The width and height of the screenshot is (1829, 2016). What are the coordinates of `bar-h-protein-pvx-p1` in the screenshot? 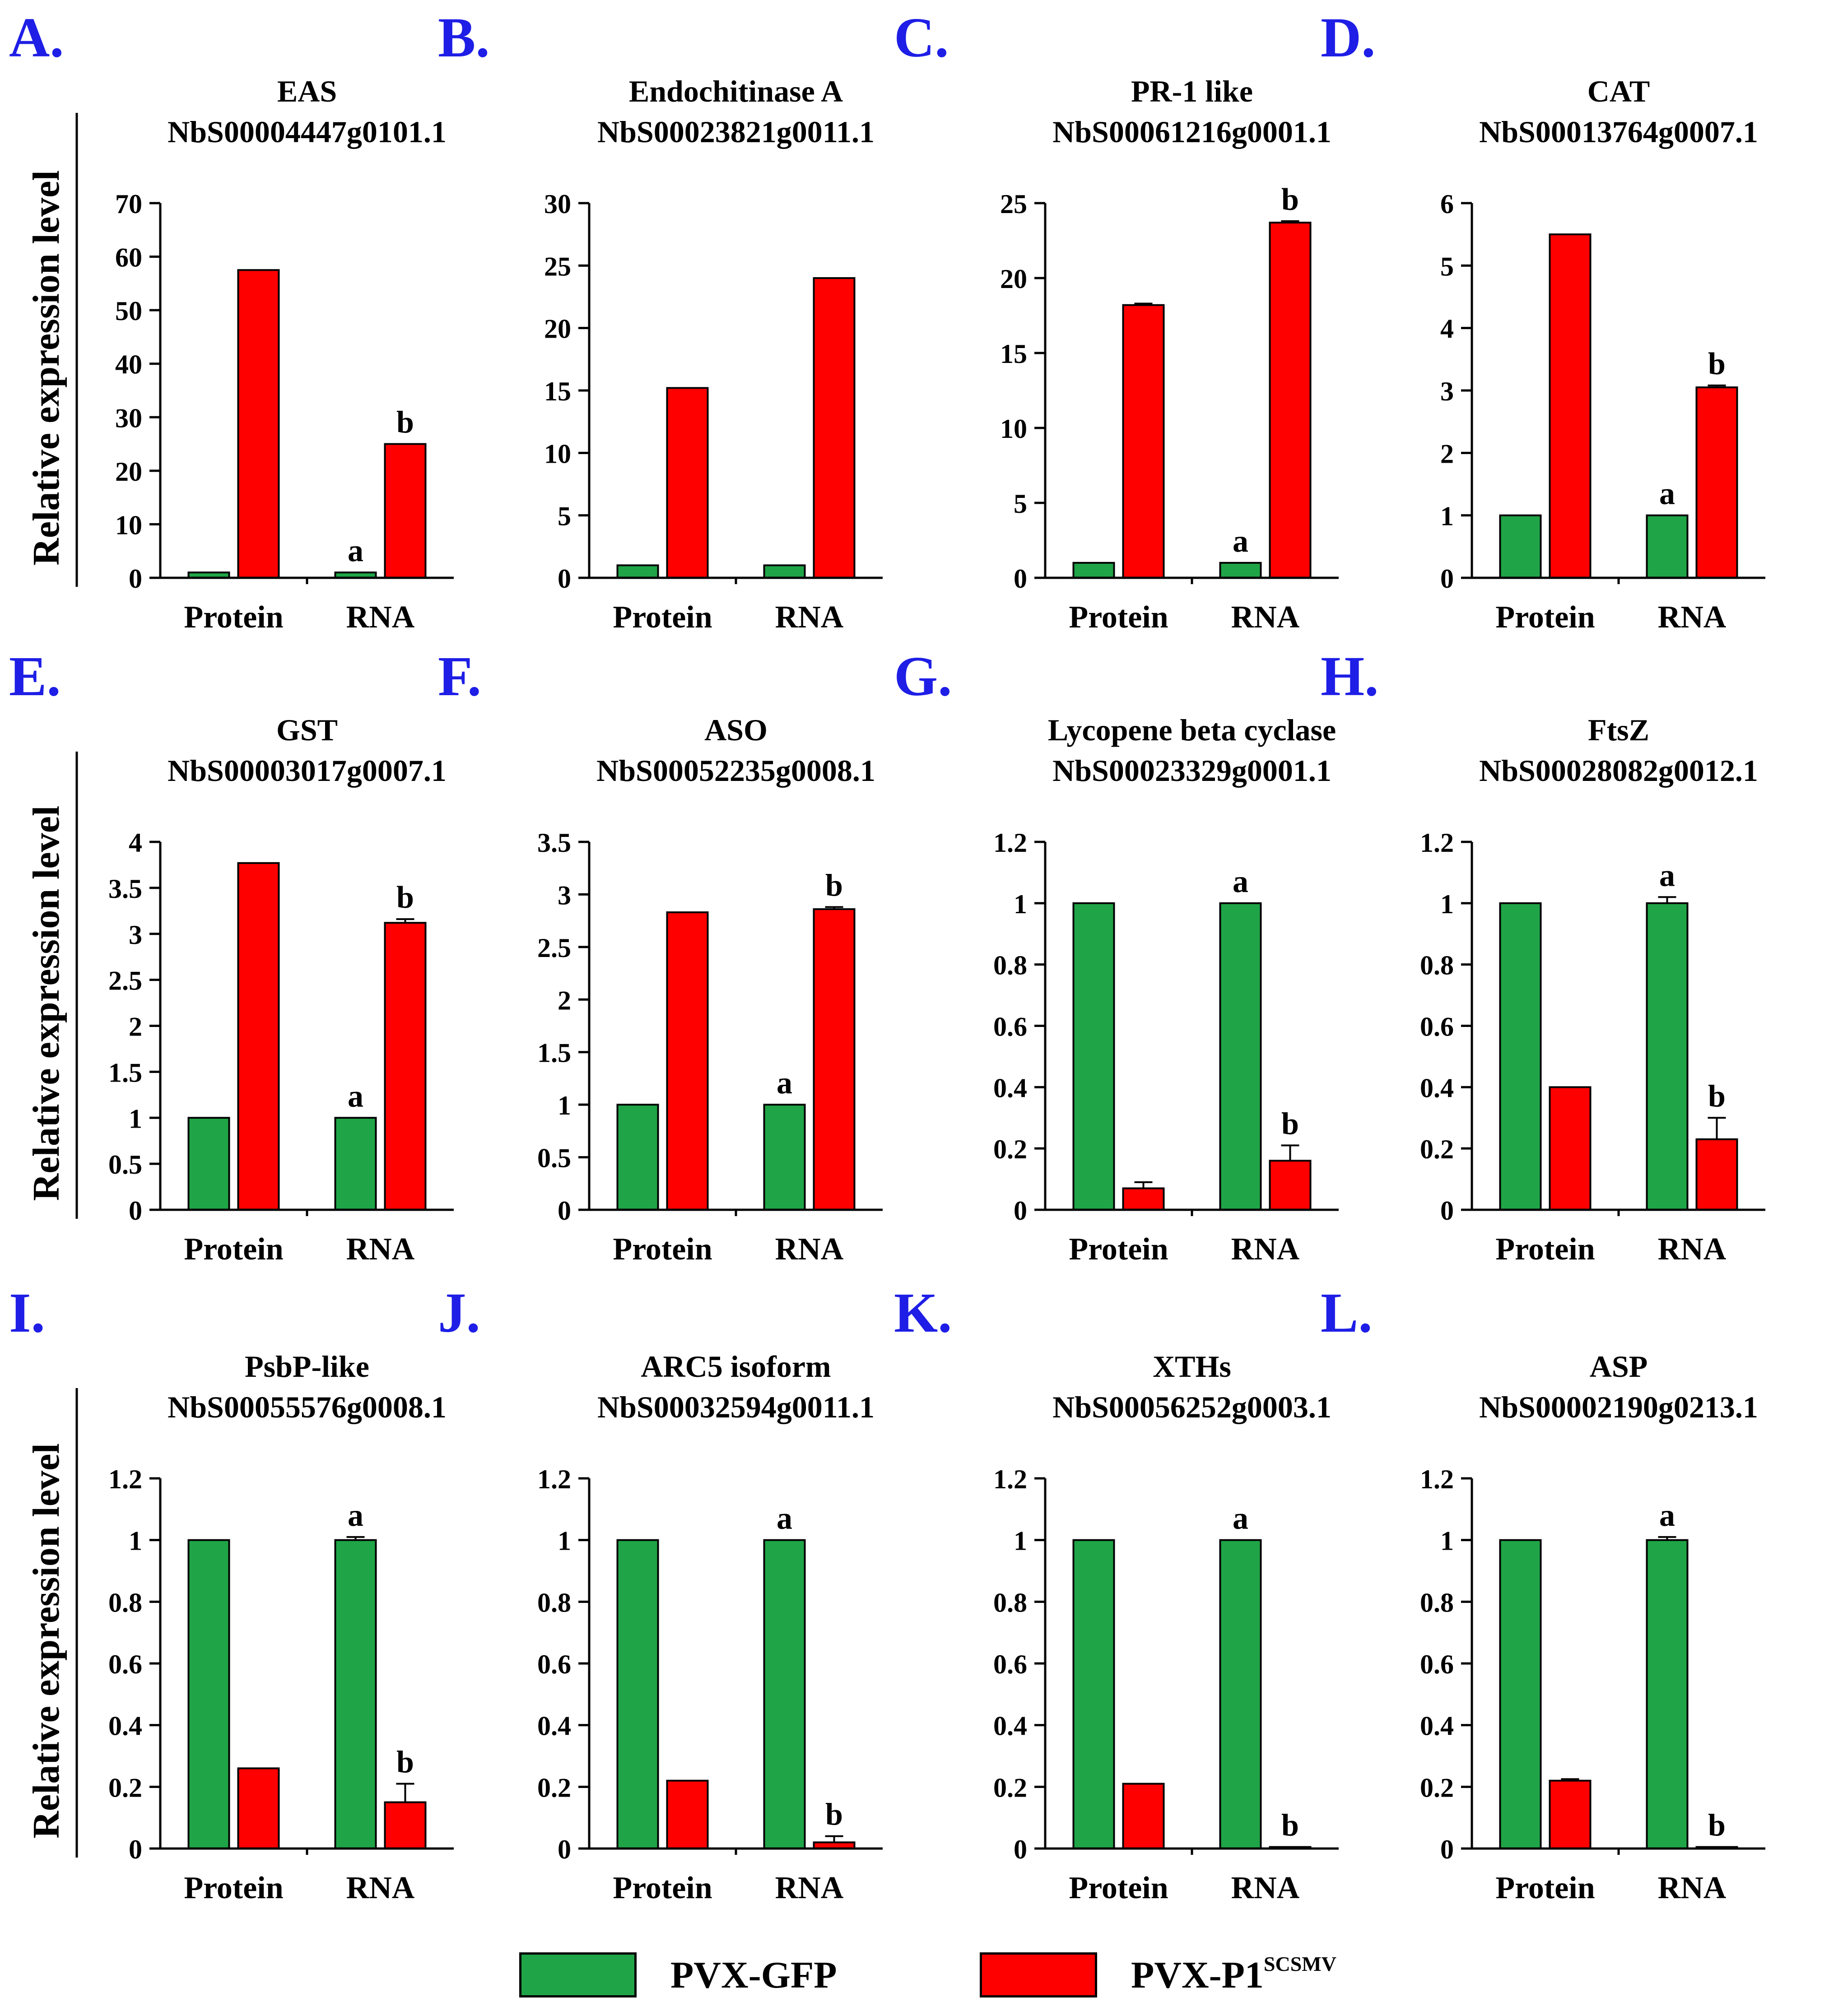 It's located at (1570, 1148).